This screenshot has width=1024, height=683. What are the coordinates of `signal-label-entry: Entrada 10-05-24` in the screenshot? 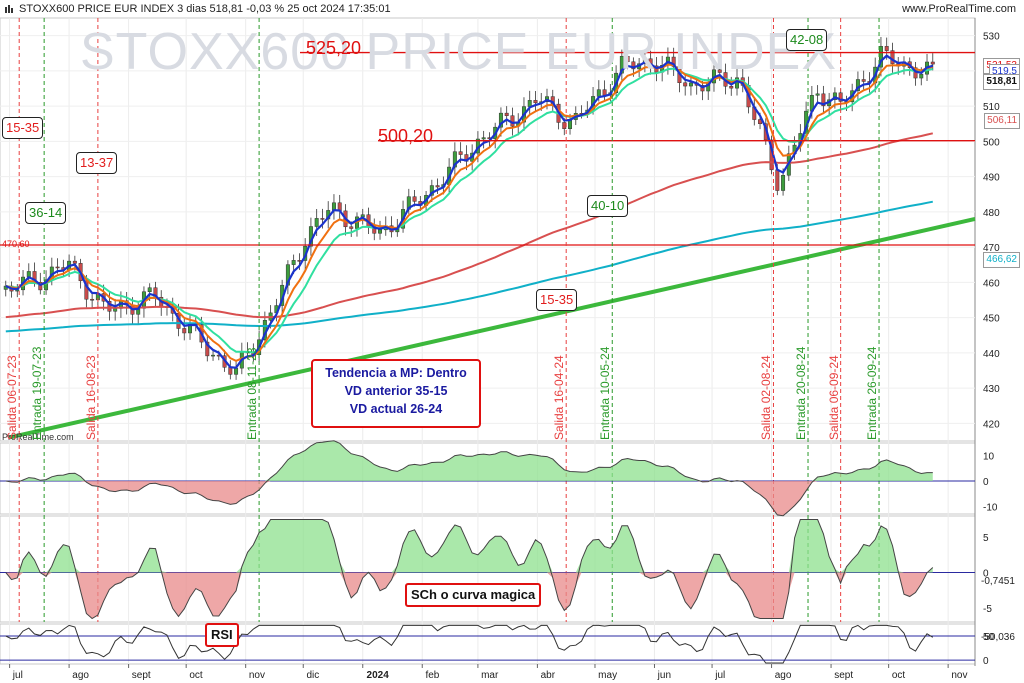 It's located at (605, 393).